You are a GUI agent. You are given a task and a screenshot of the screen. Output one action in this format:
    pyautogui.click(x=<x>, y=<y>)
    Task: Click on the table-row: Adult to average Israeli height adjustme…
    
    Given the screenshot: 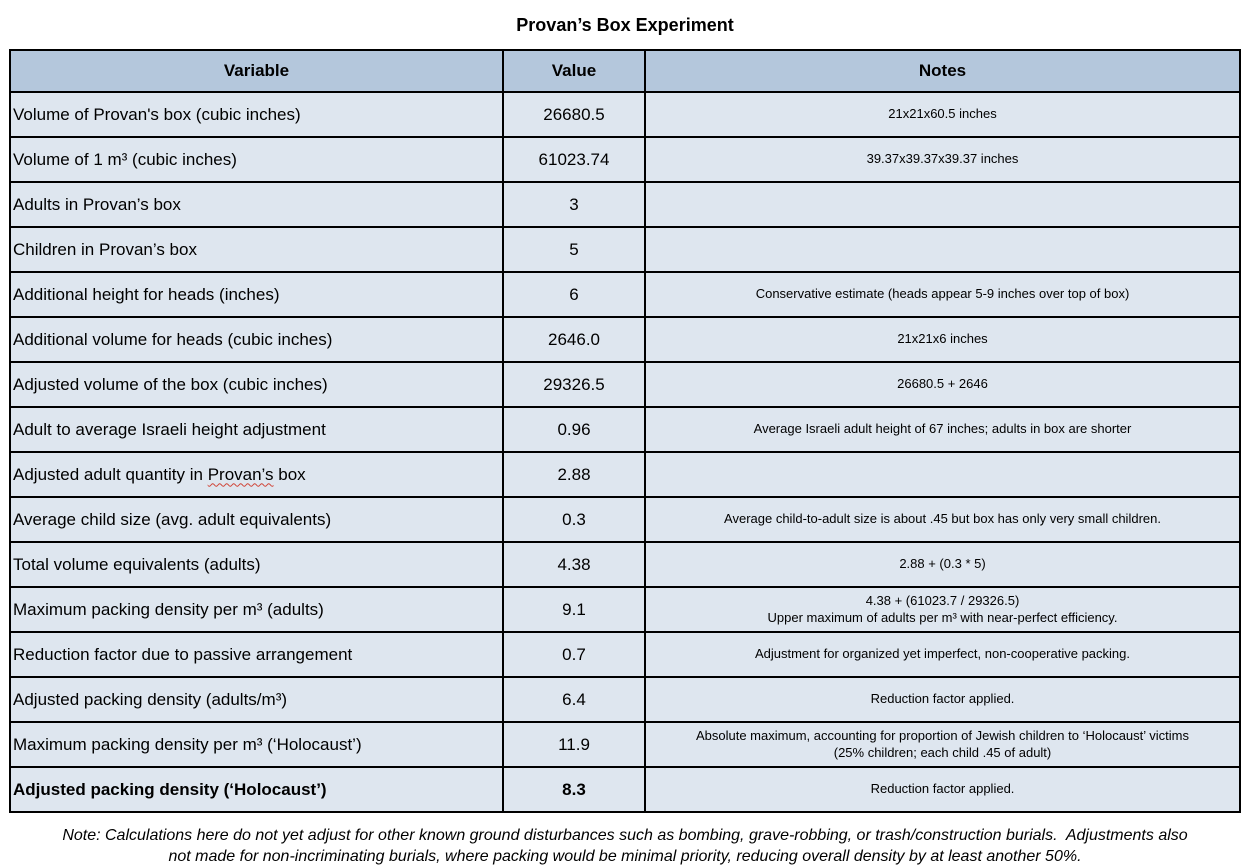 What is the action you would take?
    pyautogui.click(x=625, y=429)
    